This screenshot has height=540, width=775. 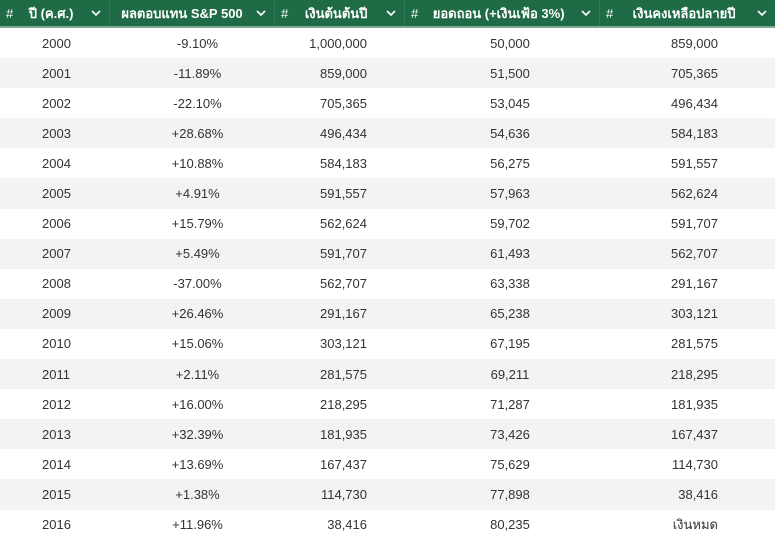 What do you see at coordinates (338, 43) in the screenshot?
I see `start-balance-cell: 1,000,000` at bounding box center [338, 43].